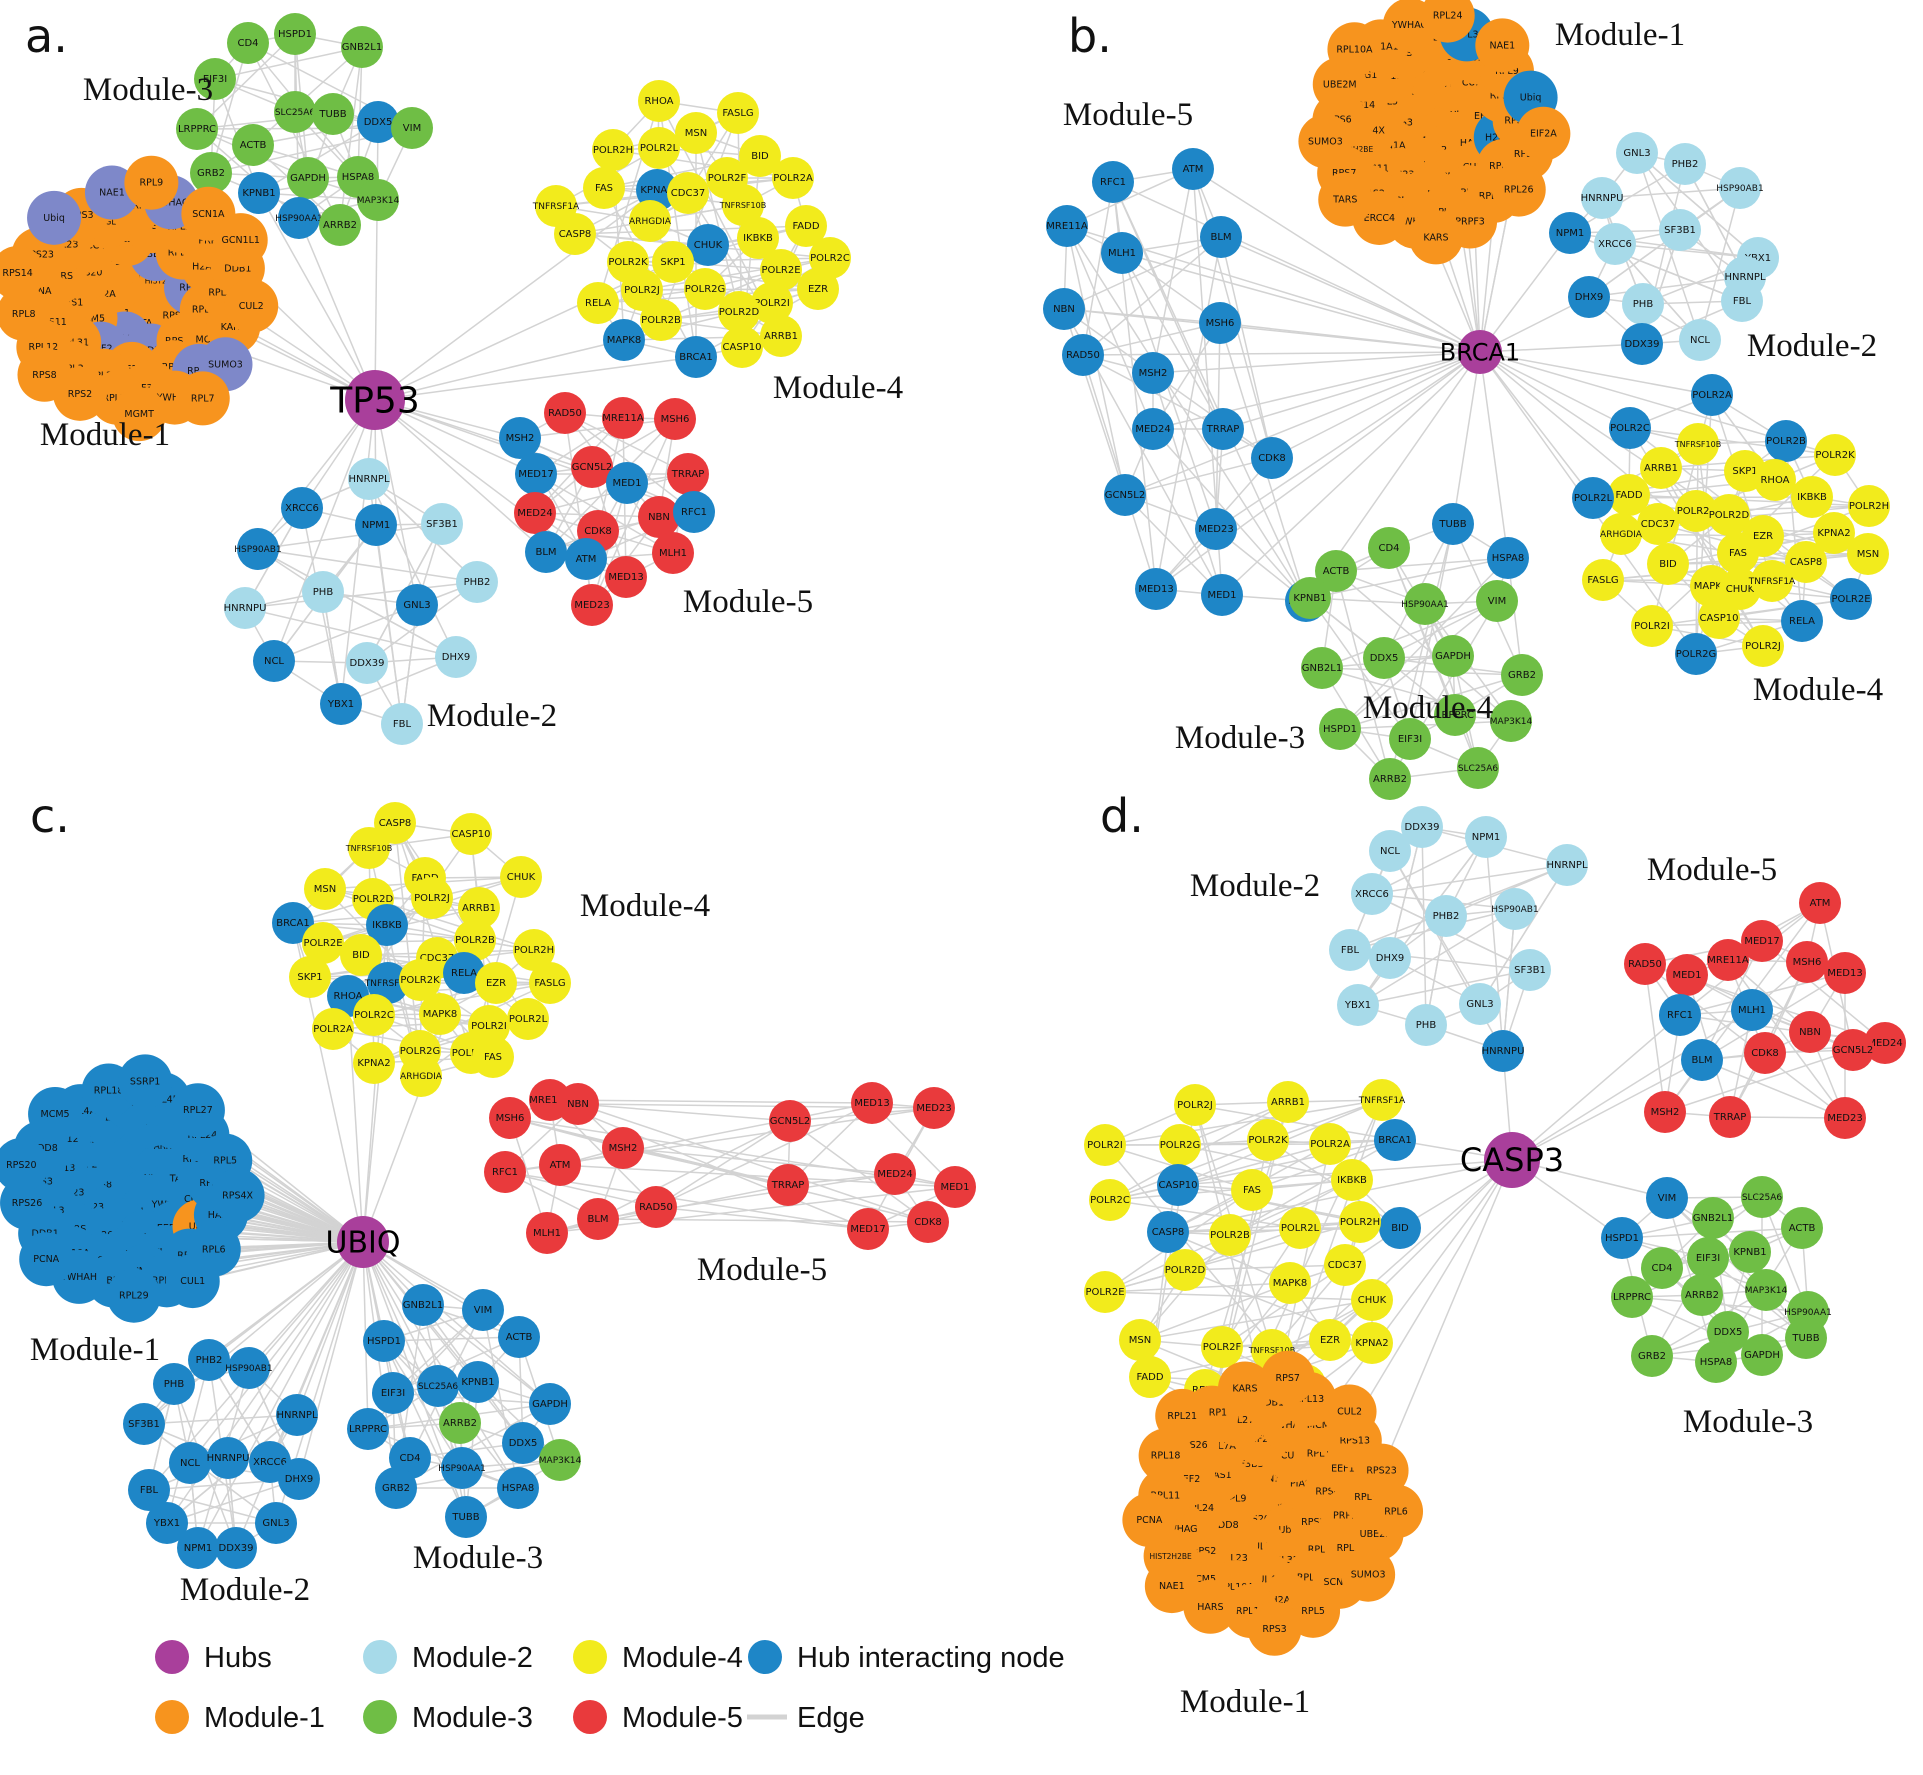 The image size is (1923, 1775). Describe the element at coordinates (202, 398) in the screenshot. I see `node-RPL7: RPL7` at that location.